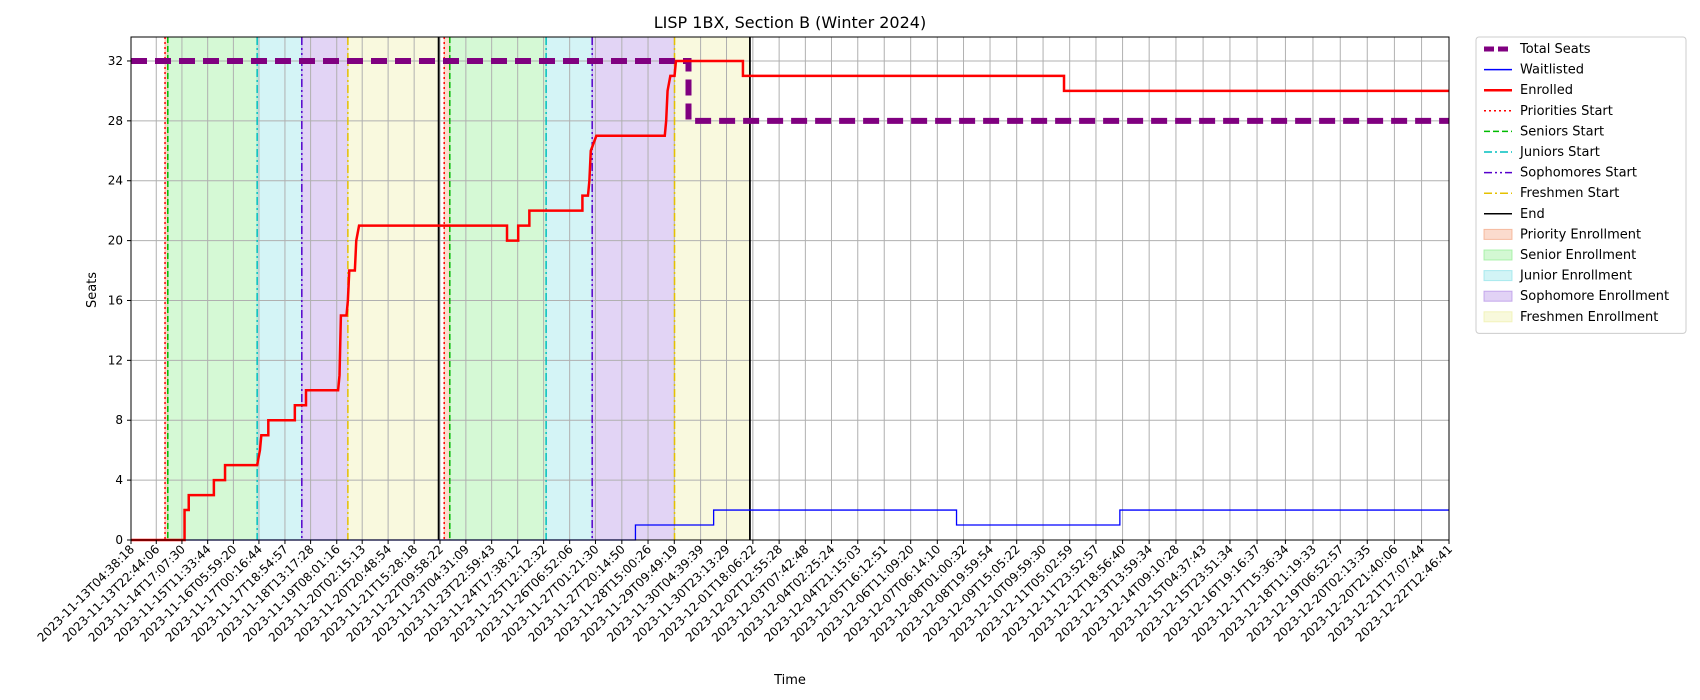 This screenshot has height=700, width=1700. What do you see at coordinates (115, 61) in the screenshot?
I see `y-tick-label-32: 32` at bounding box center [115, 61].